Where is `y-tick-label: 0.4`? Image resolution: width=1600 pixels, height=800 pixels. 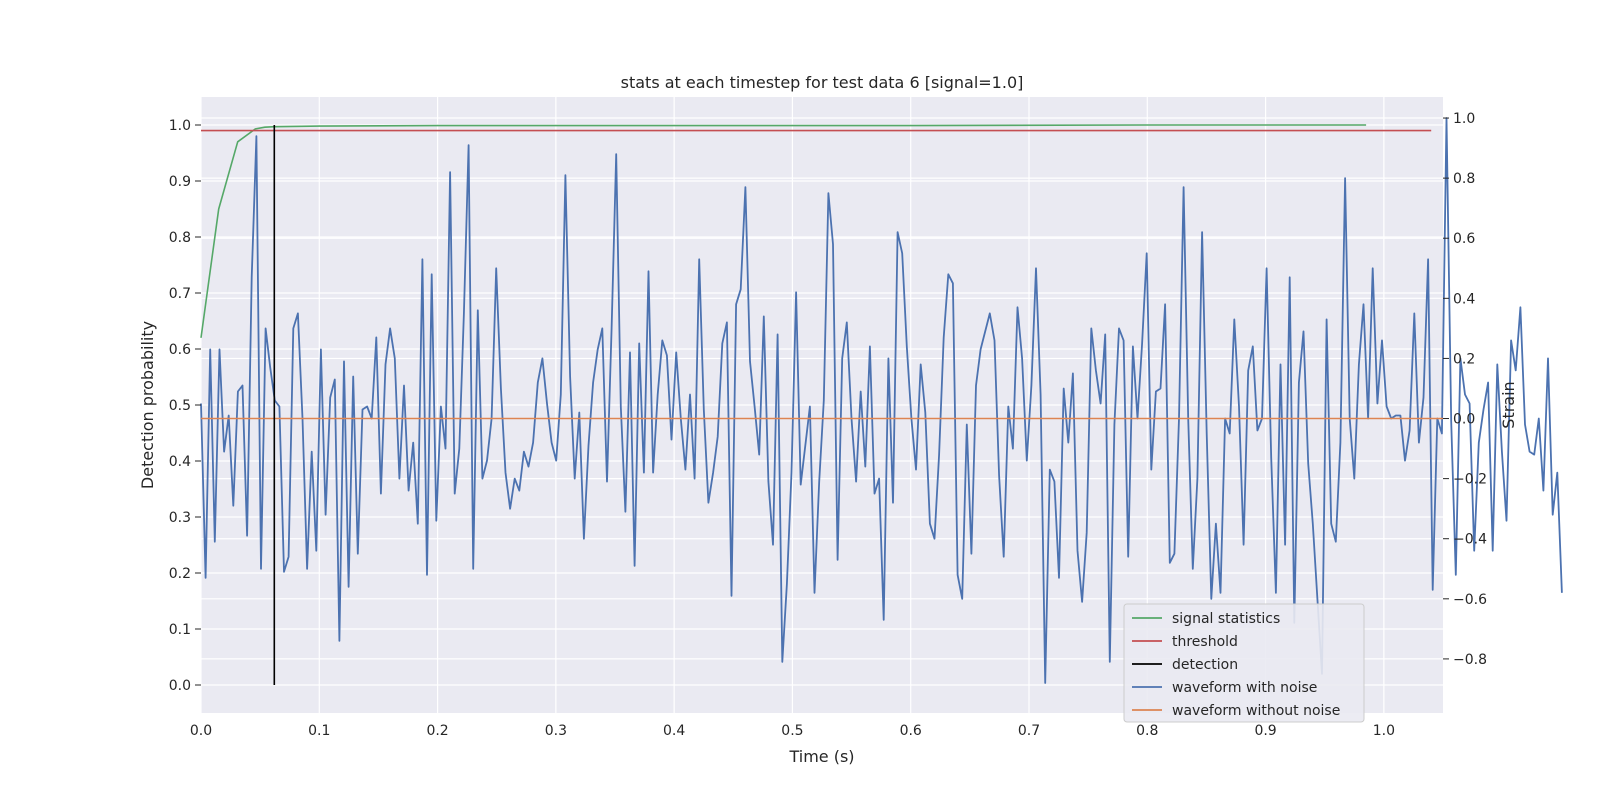 y-tick-label: 0.4 is located at coordinates (180, 462).